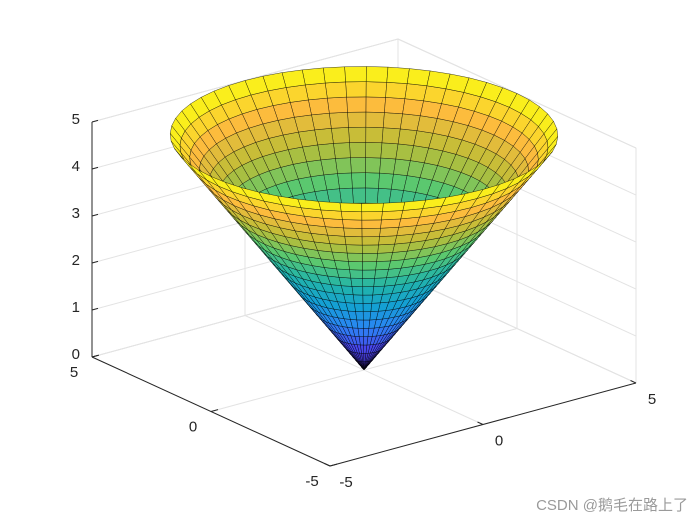 This screenshot has width=700, height=530. Describe the element at coordinates (193, 426) in the screenshot. I see `y-tick-label: 0` at that location.